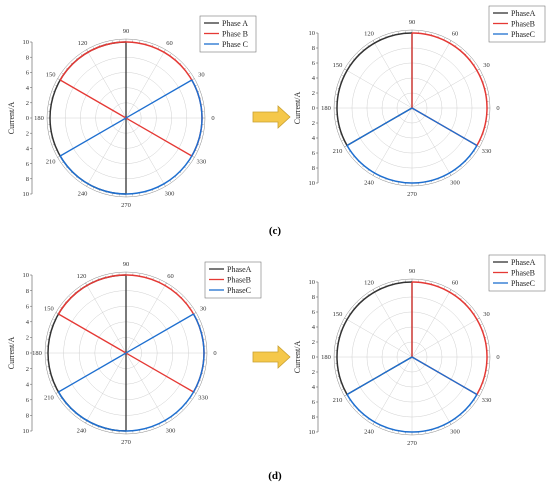  What do you see at coordinates (235, 44) in the screenshot?
I see `legend-label: Phase C` at bounding box center [235, 44].